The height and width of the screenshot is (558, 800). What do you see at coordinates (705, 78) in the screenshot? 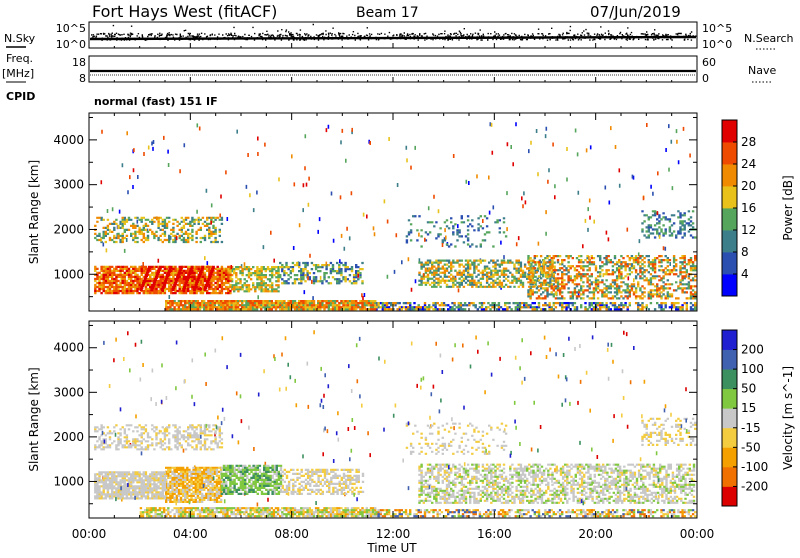
I see `nave-y2tick: 0` at bounding box center [705, 78].